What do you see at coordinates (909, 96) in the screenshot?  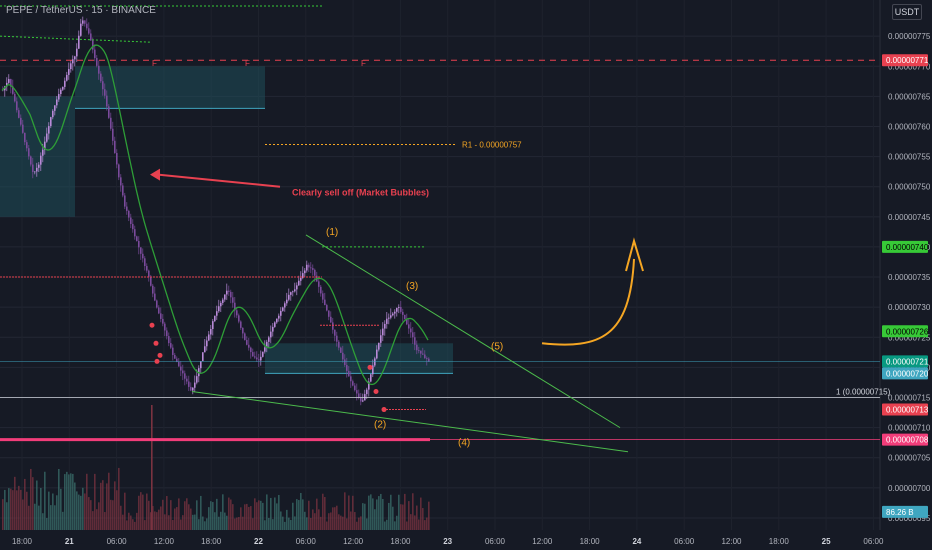 I see `price-tick-label: 0.00000765` at bounding box center [909, 96].